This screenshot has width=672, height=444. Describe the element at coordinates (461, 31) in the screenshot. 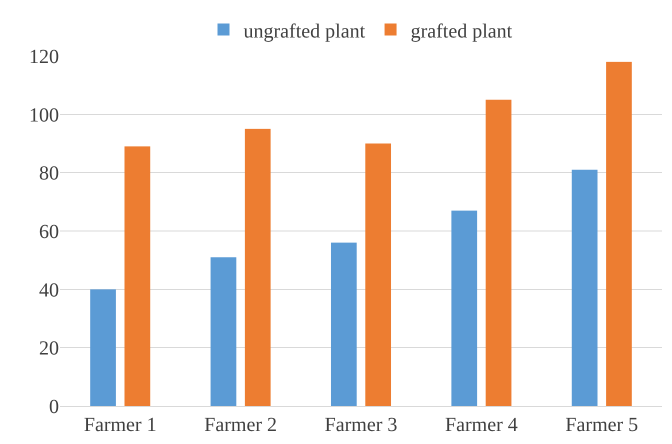

I see `legend-label: grafted plant` at that location.